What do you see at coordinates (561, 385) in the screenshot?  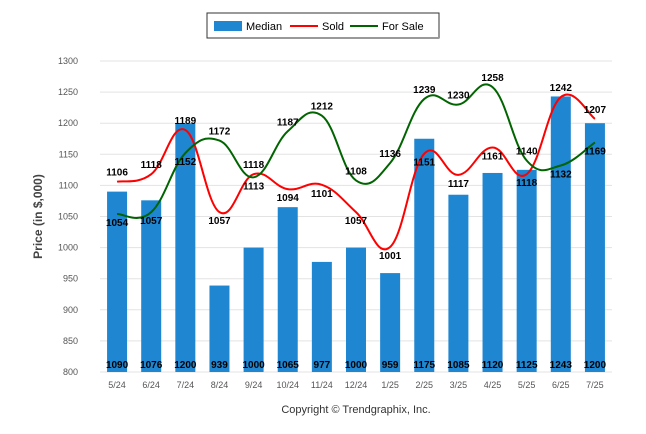 I see `x-tick-label: 6/25` at bounding box center [561, 385].